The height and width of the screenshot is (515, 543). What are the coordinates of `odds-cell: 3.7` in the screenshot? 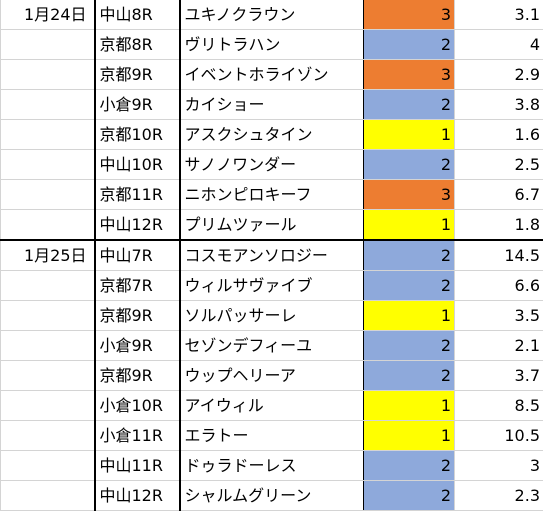 It's located at (498, 375).